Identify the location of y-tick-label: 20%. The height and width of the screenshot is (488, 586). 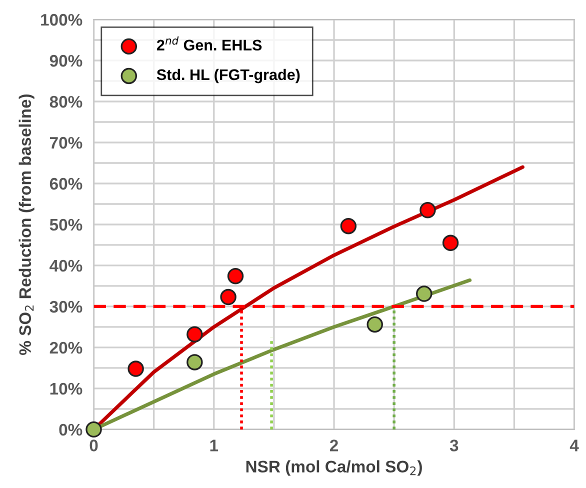
(66, 348).